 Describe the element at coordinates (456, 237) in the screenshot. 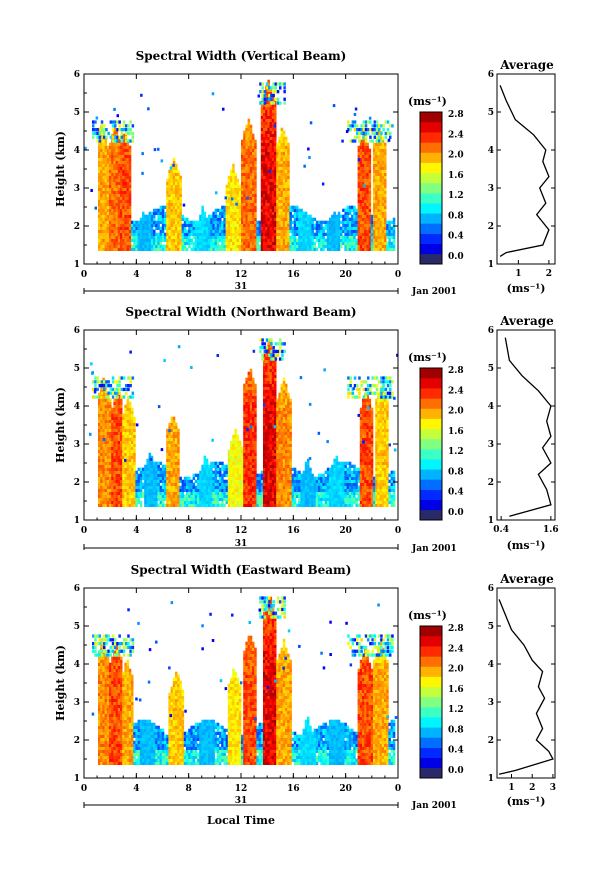

I see `colorbar-tick-label: 0.4` at that location.